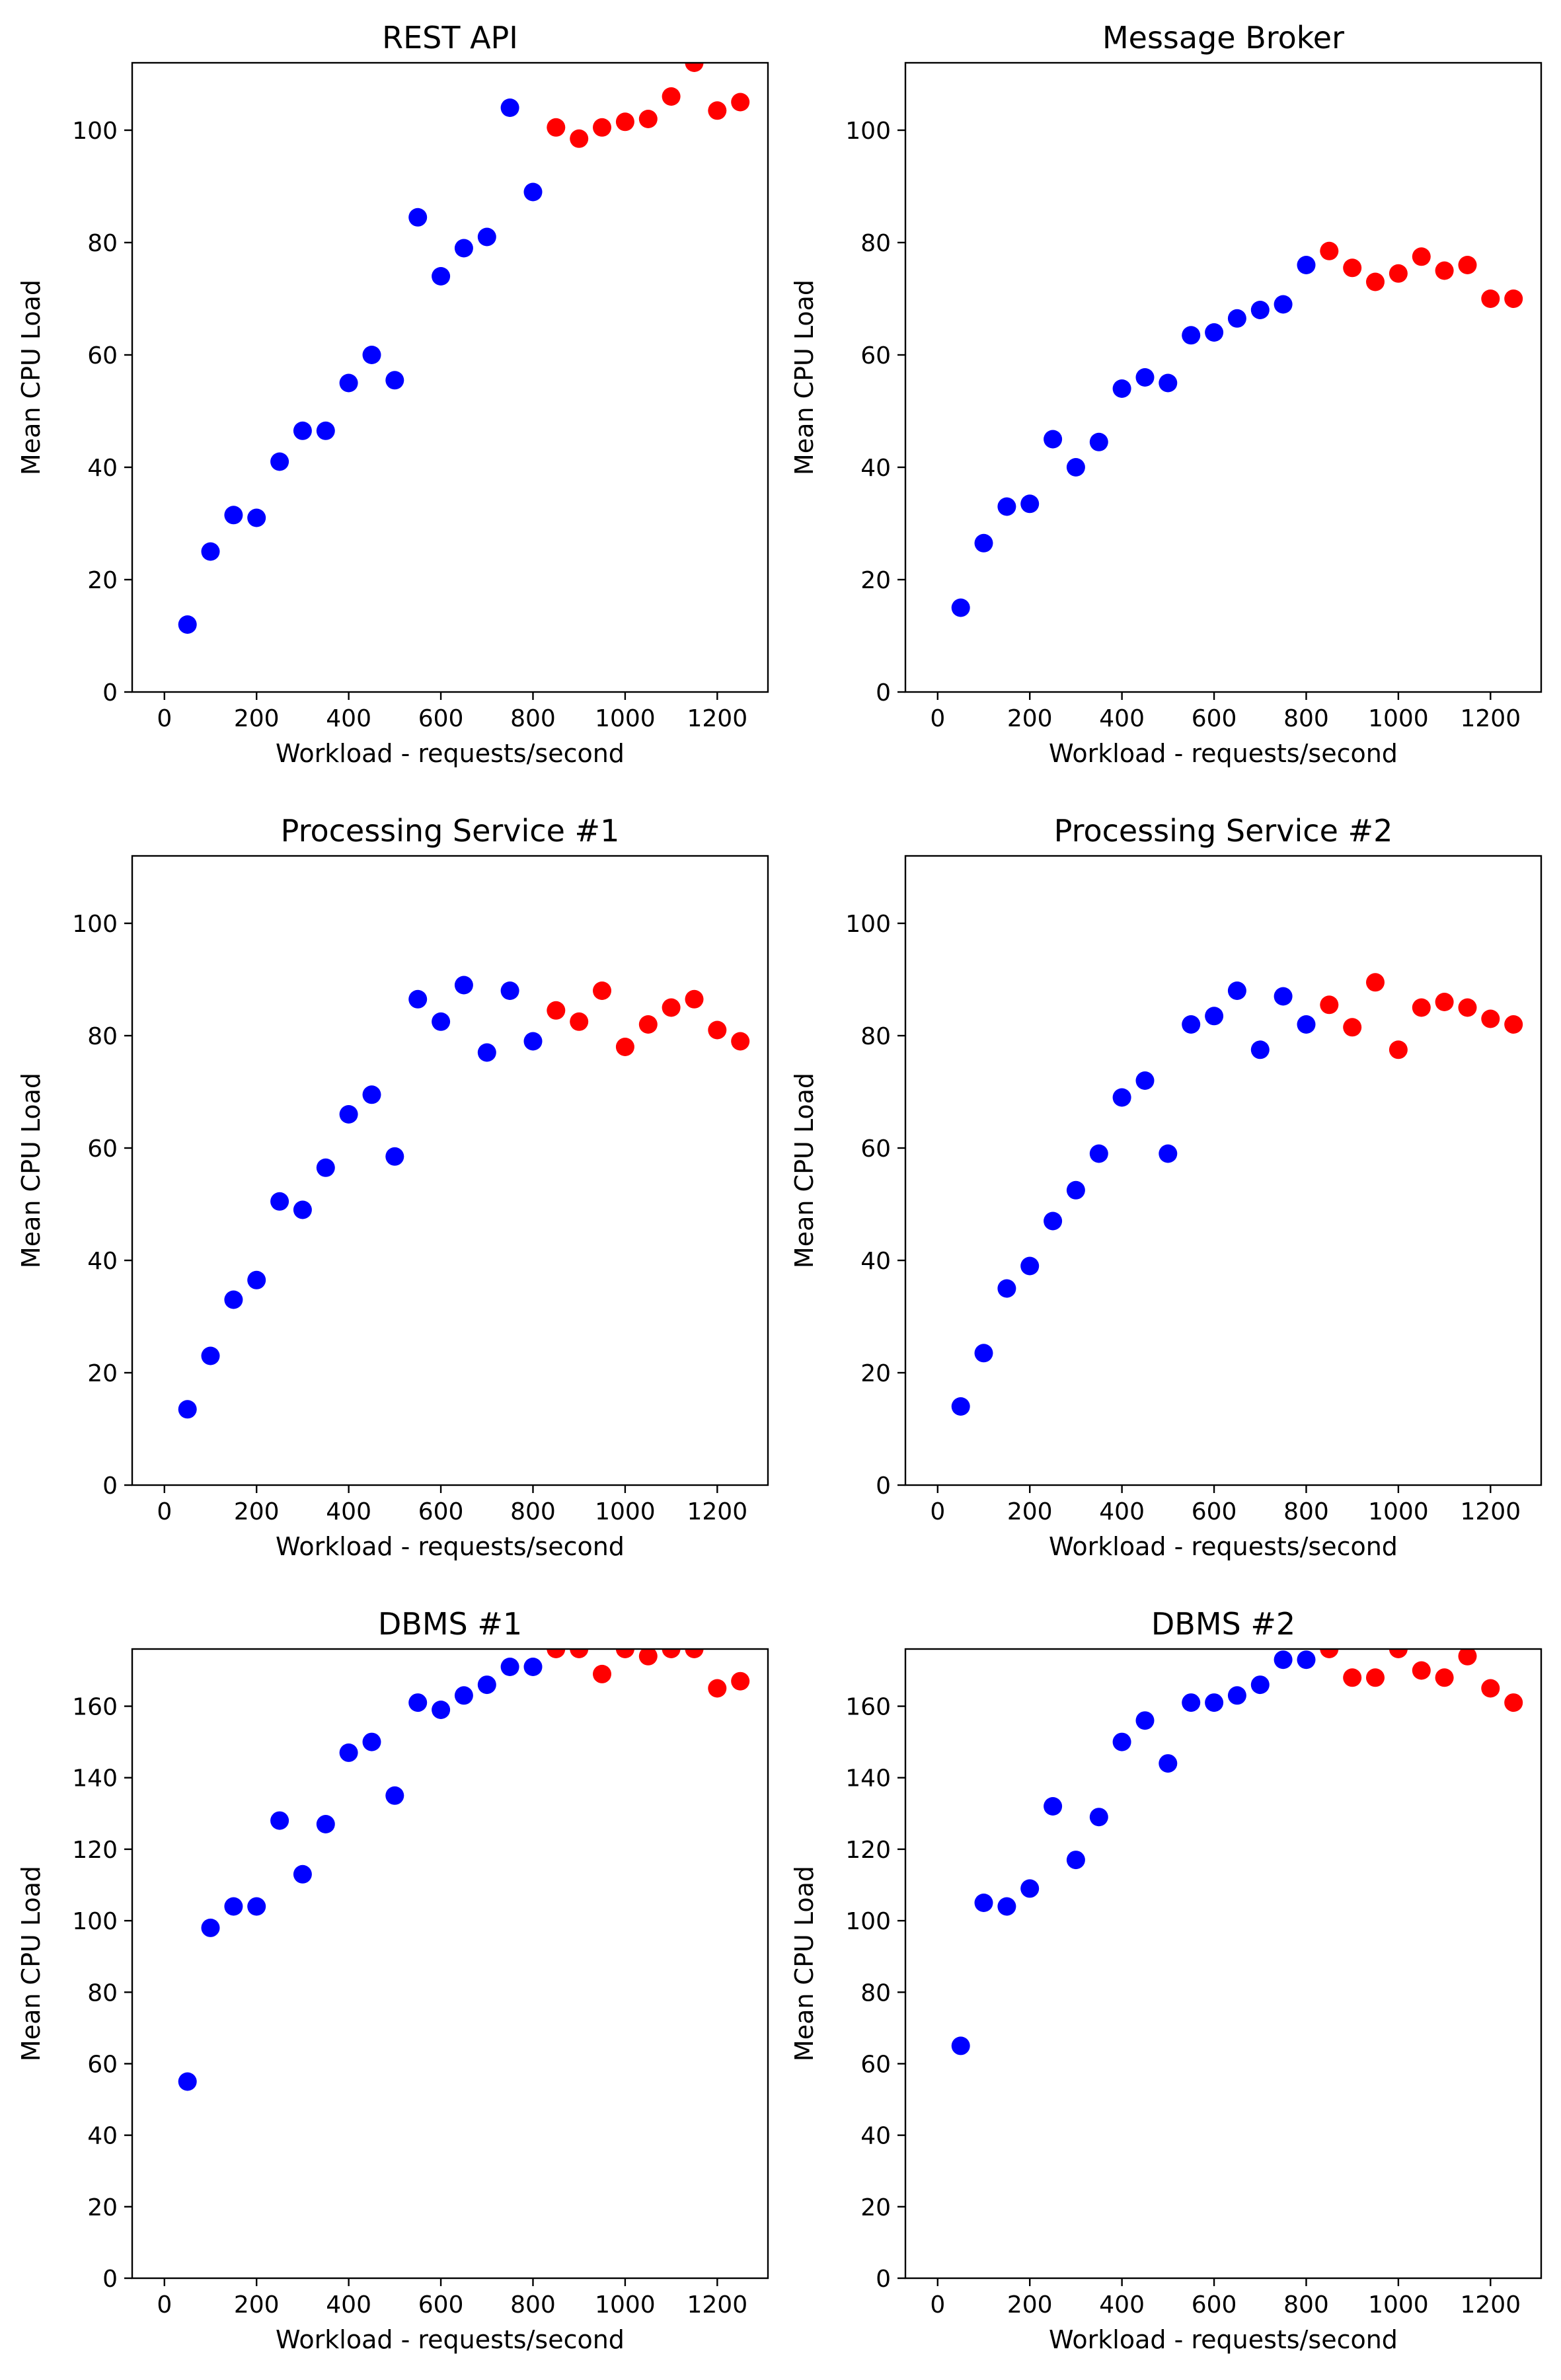 This screenshot has height=2380, width=1561. Describe the element at coordinates (102, 1993) in the screenshot. I see `y-tick-label: 80` at that location.